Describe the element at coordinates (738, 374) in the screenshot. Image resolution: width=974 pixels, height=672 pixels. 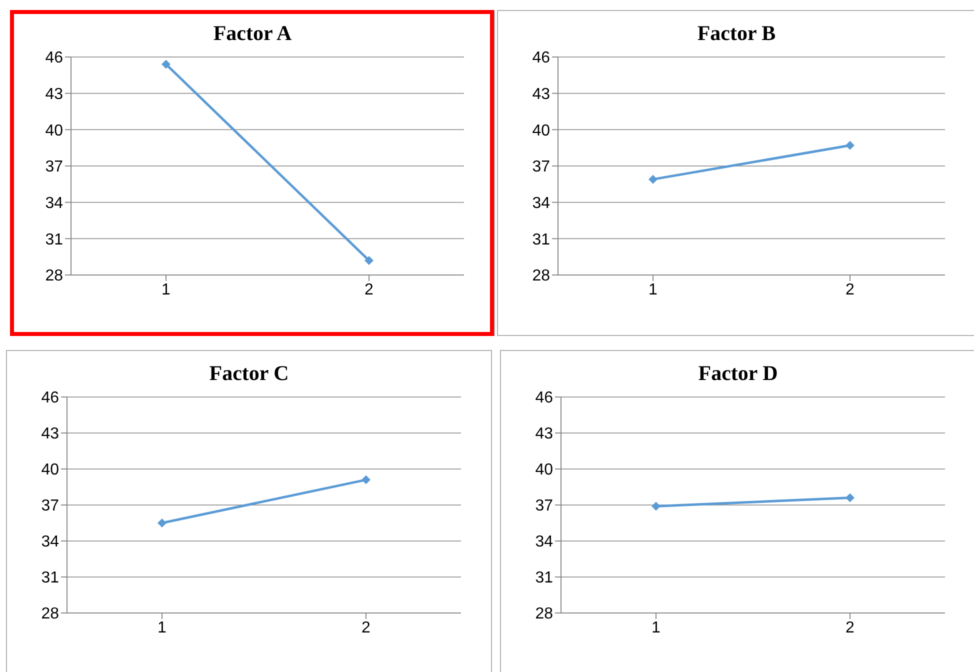
I see `chart-title: Factor D` at that location.